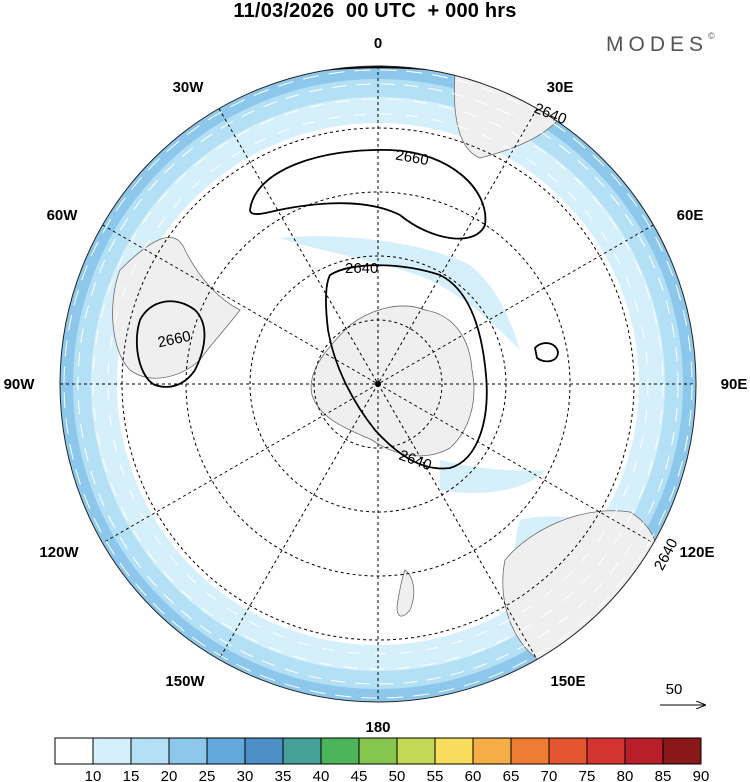  What do you see at coordinates (397, 775) in the screenshot?
I see `colorbar-tick-label: 50` at bounding box center [397, 775].